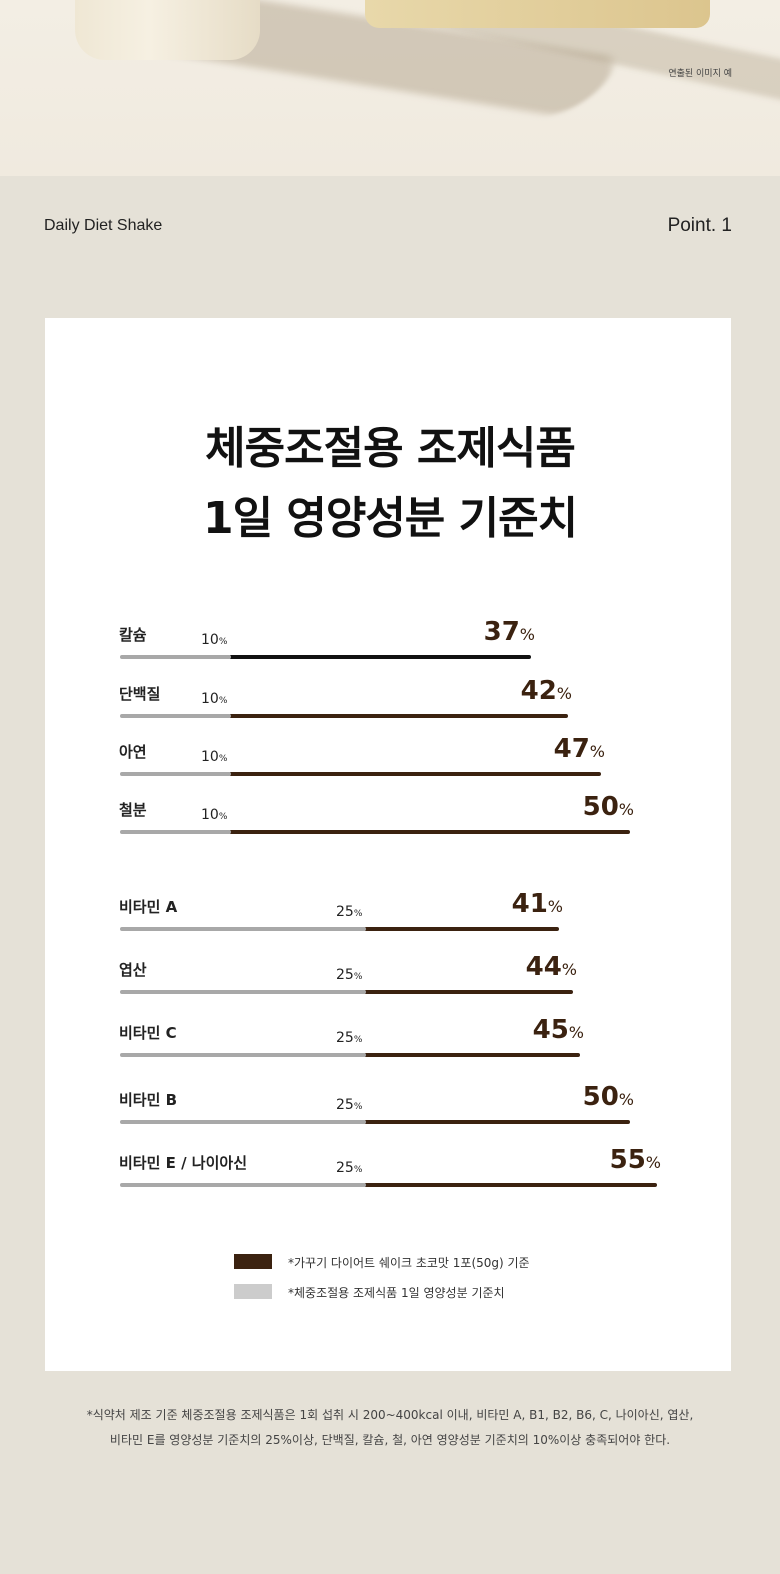 This screenshot has height=1574, width=780. What do you see at coordinates (148, 1033) in the screenshot?
I see `category-label: 비타민 C` at bounding box center [148, 1033].